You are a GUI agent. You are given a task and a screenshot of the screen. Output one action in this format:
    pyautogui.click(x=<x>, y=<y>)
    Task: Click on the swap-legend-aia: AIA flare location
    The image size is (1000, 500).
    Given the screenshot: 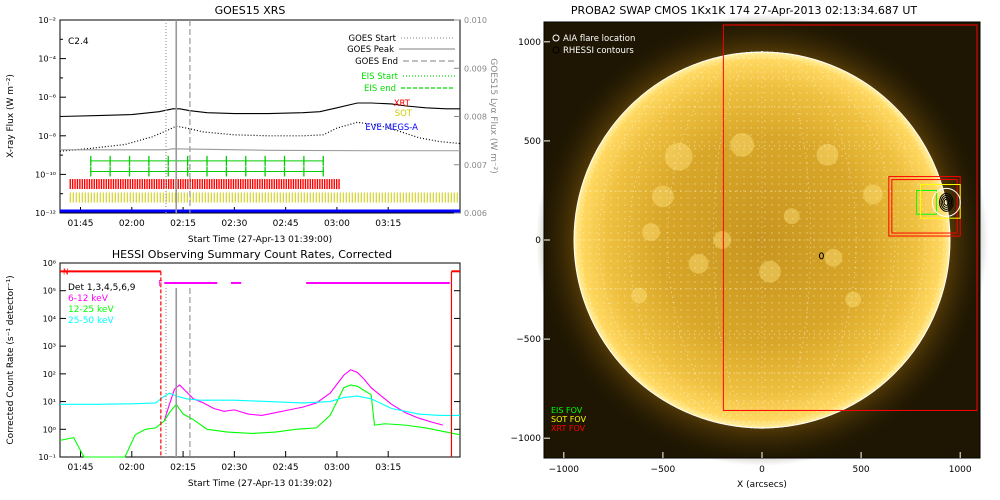 What is the action you would take?
    pyautogui.click(x=599, y=39)
    